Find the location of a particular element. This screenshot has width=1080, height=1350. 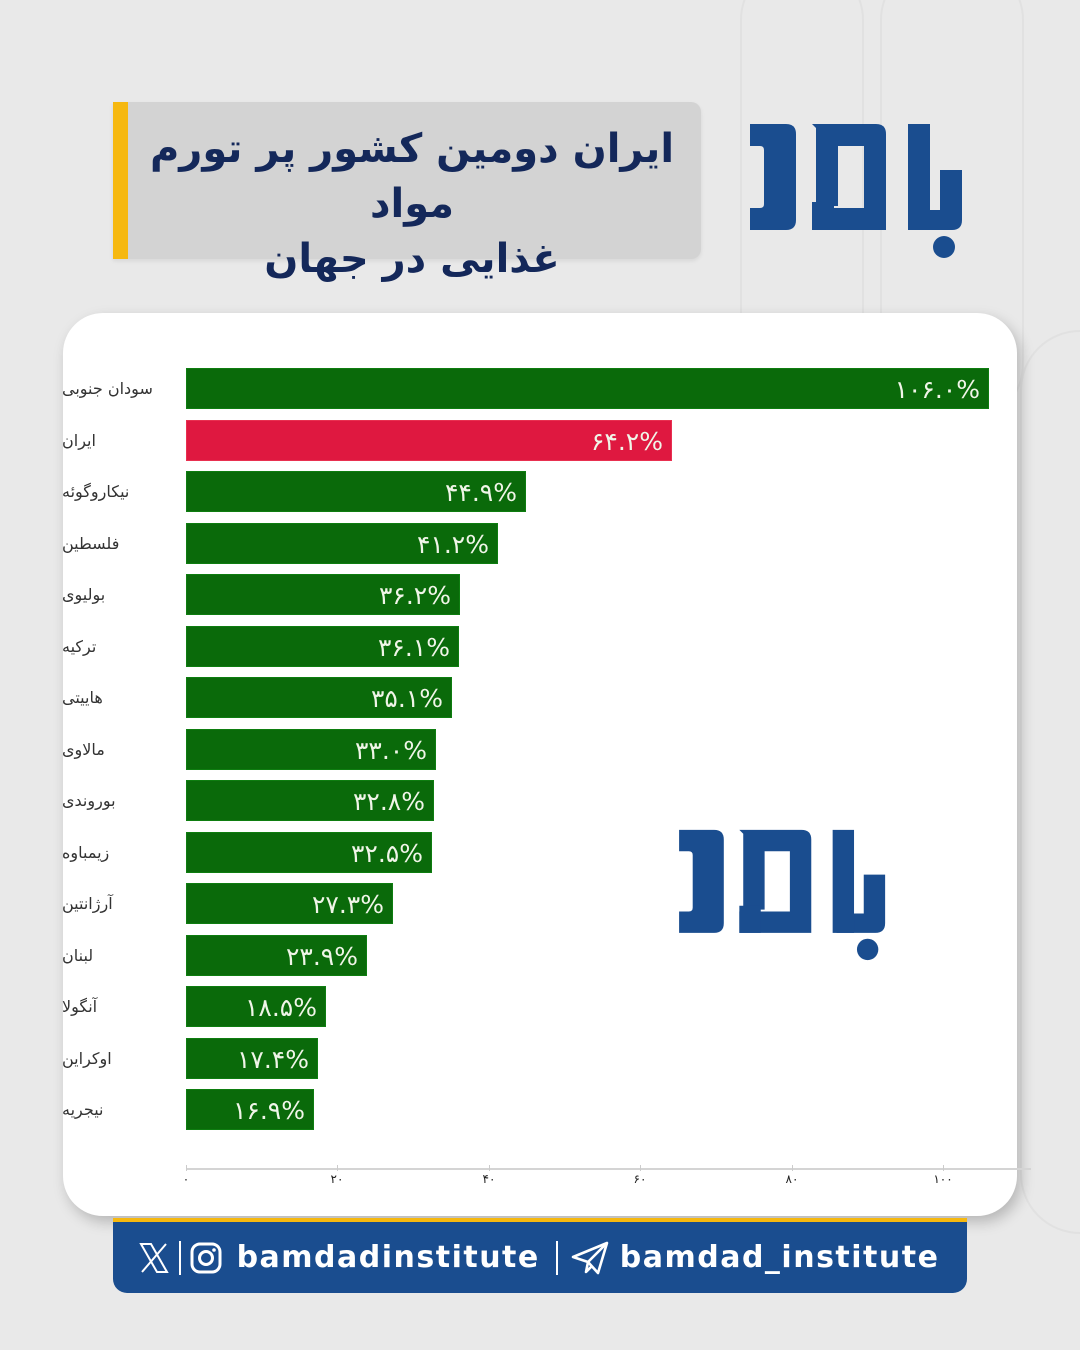

country-label: نیجریه is located at coordinates (83, 1109).